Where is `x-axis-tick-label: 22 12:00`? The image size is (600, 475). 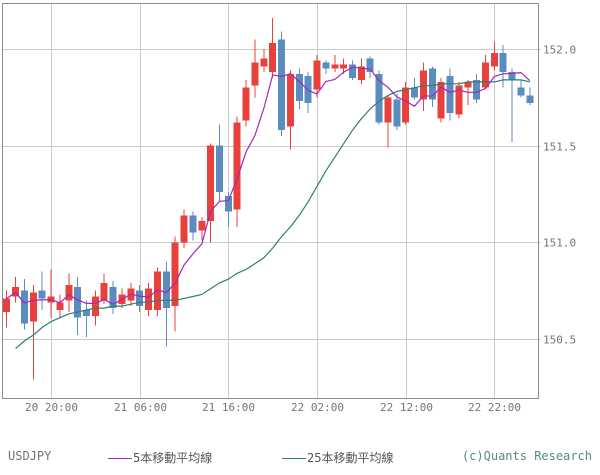
x-axis-tick-label: 22 12:00 is located at coordinates (406, 407).